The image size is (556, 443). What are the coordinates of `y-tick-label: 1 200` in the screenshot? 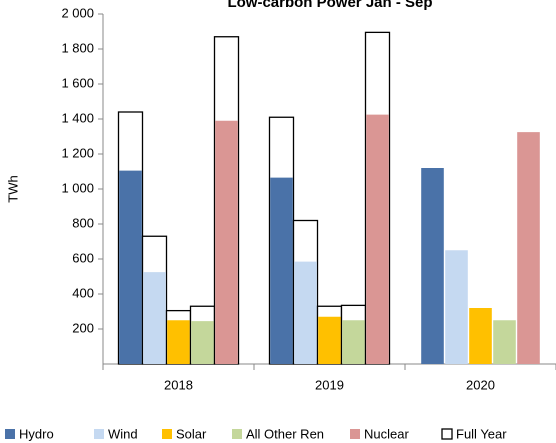 It's located at (77, 152).